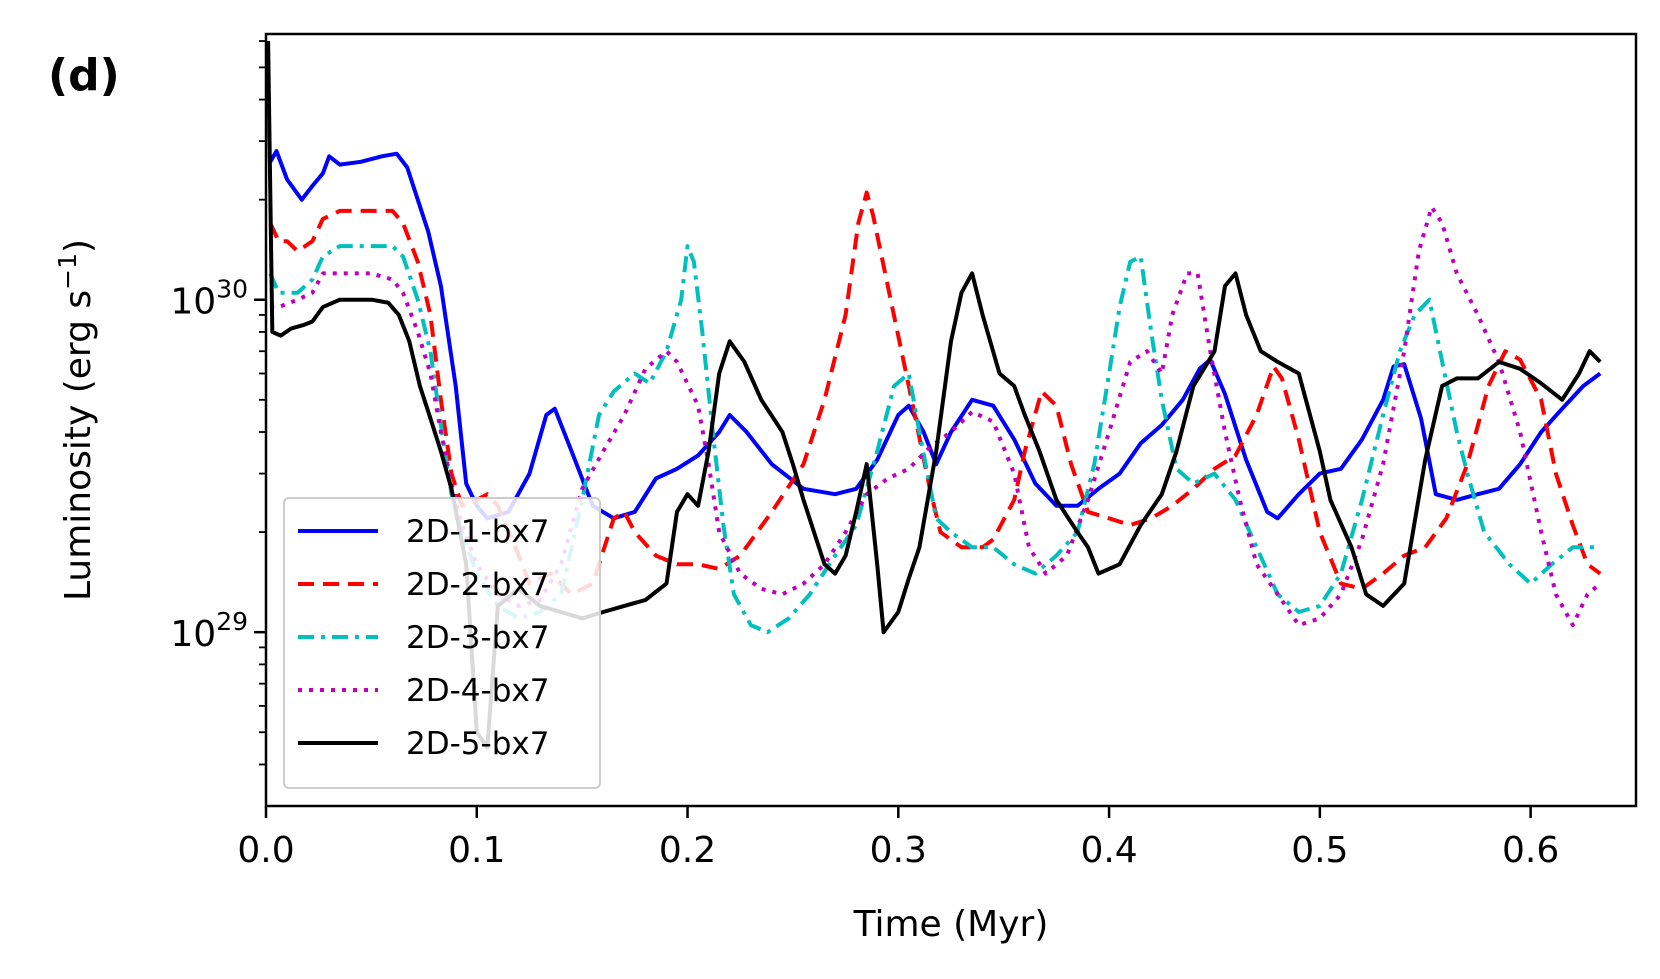 The width and height of the screenshot is (1660, 979). I want to click on x-tick-label: 0.3, so click(898, 850).